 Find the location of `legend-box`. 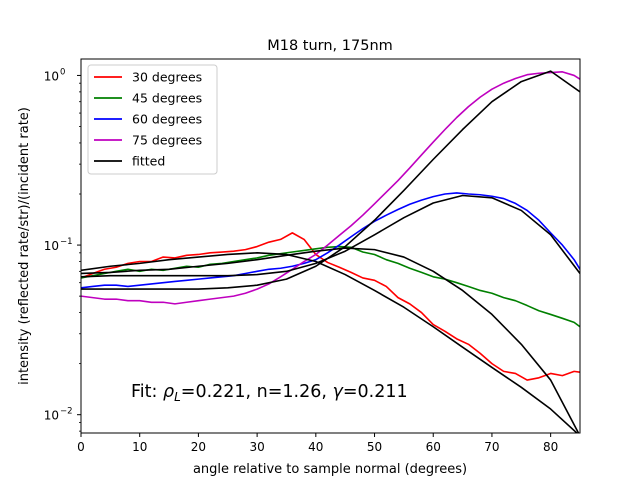

legend-box is located at coordinates (152, 119).